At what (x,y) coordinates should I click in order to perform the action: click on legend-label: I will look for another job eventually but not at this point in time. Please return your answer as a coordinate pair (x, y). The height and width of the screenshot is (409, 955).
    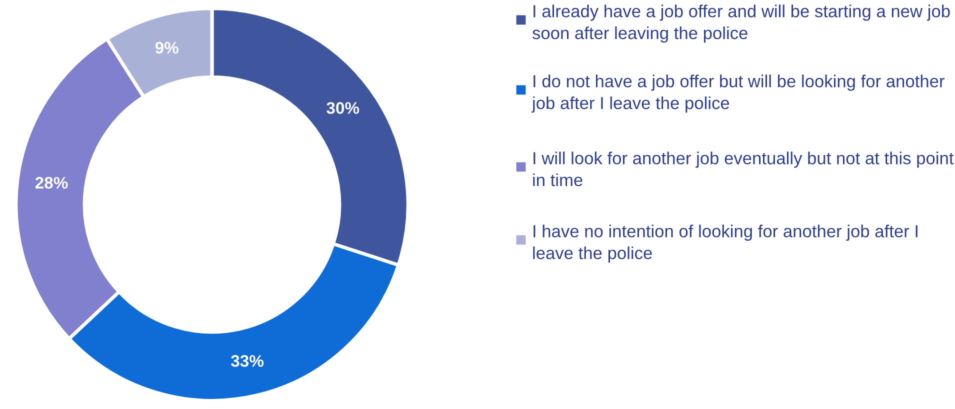
    Looking at the image, I should click on (743, 169).